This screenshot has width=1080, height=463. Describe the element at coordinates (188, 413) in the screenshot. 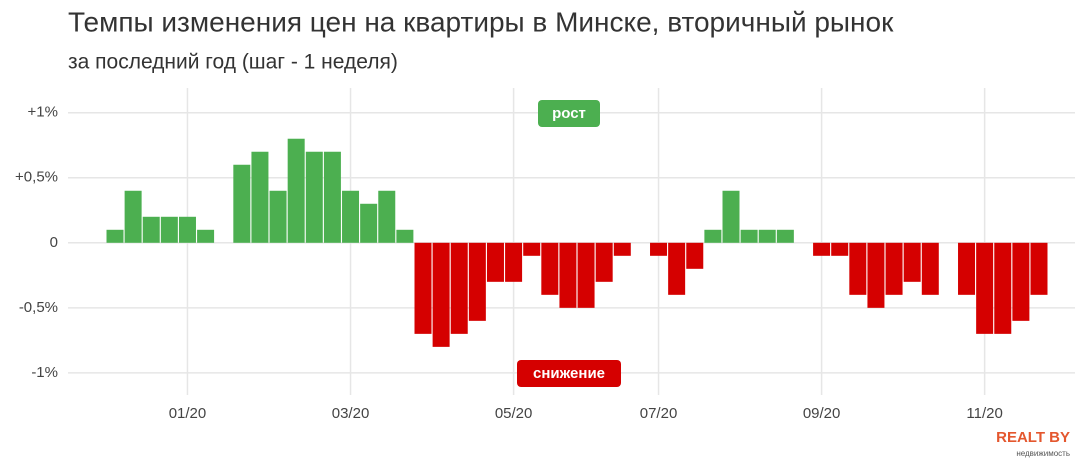

I see `x-tick-label: 01/20` at that location.